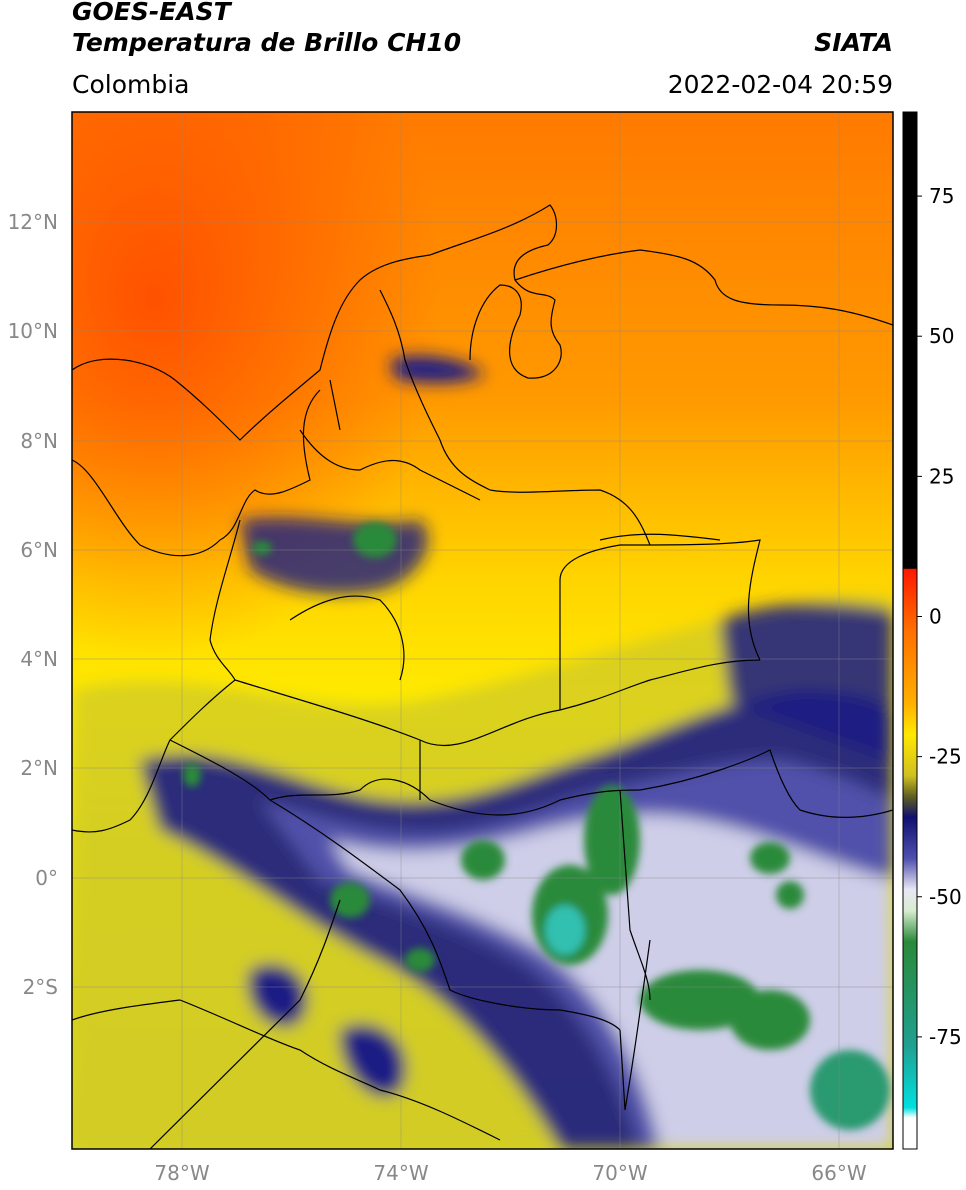 The height and width of the screenshot is (1190, 966). I want to click on brand-label: SIATA, so click(853, 42).